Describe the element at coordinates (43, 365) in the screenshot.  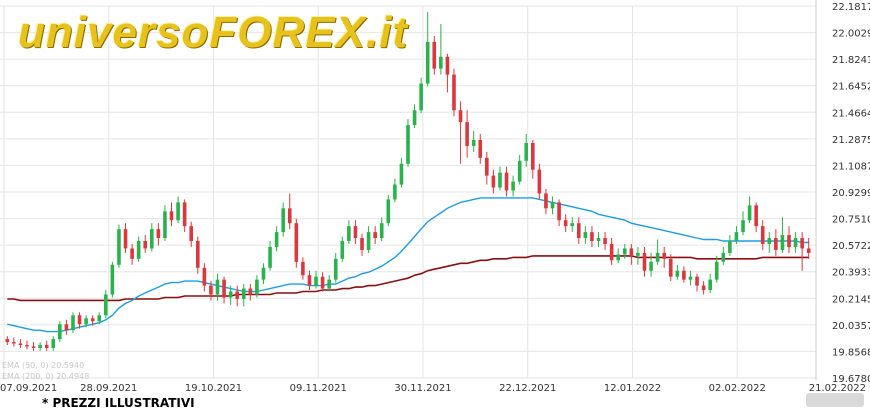
I see `legend-ema-fast: EMA (50, 0) 20.5940` at that location.